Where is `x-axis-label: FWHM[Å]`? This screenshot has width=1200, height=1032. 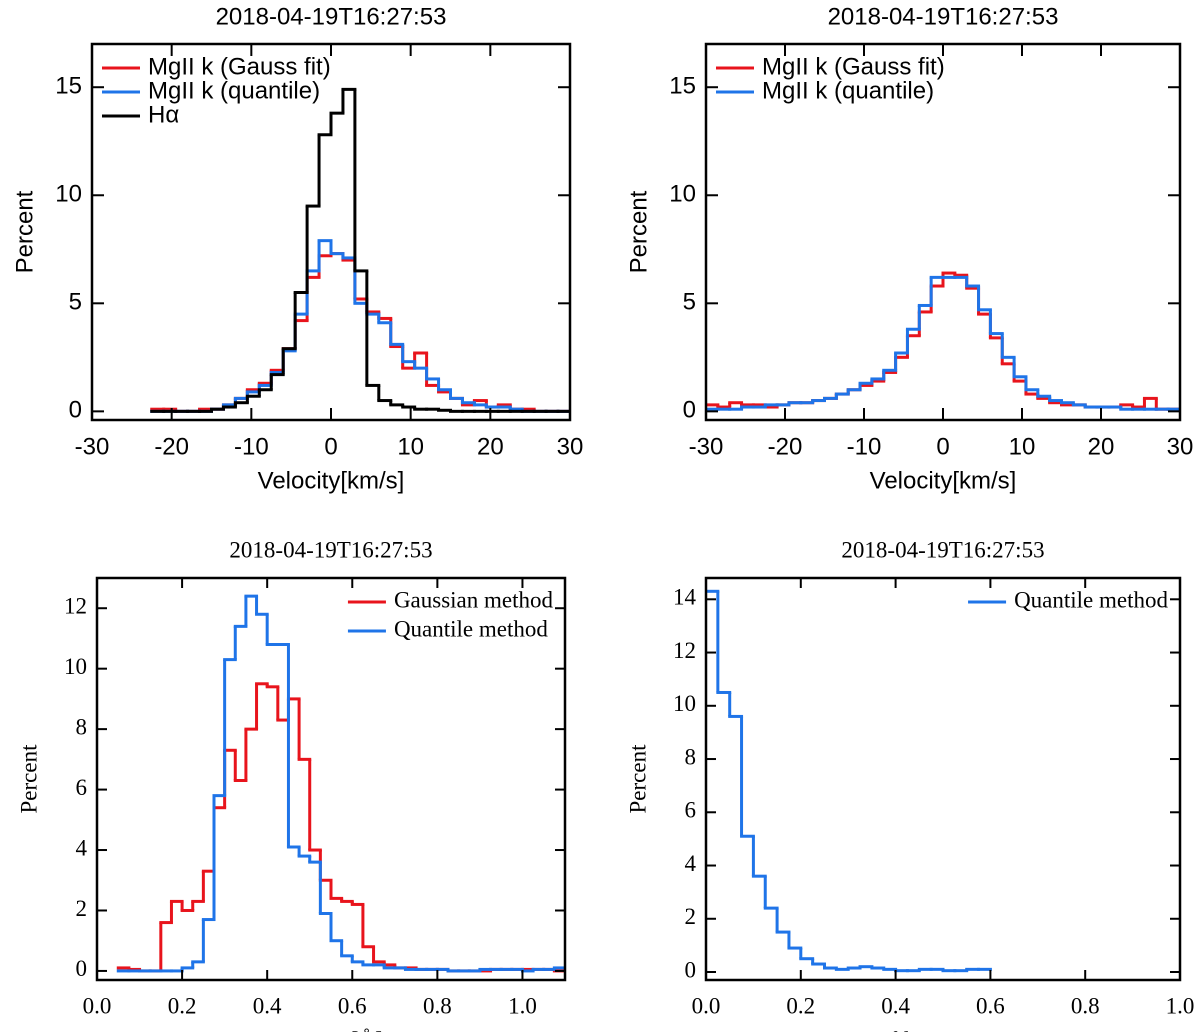 x-axis-label: FWHM[Å] is located at coordinates (331, 1029).